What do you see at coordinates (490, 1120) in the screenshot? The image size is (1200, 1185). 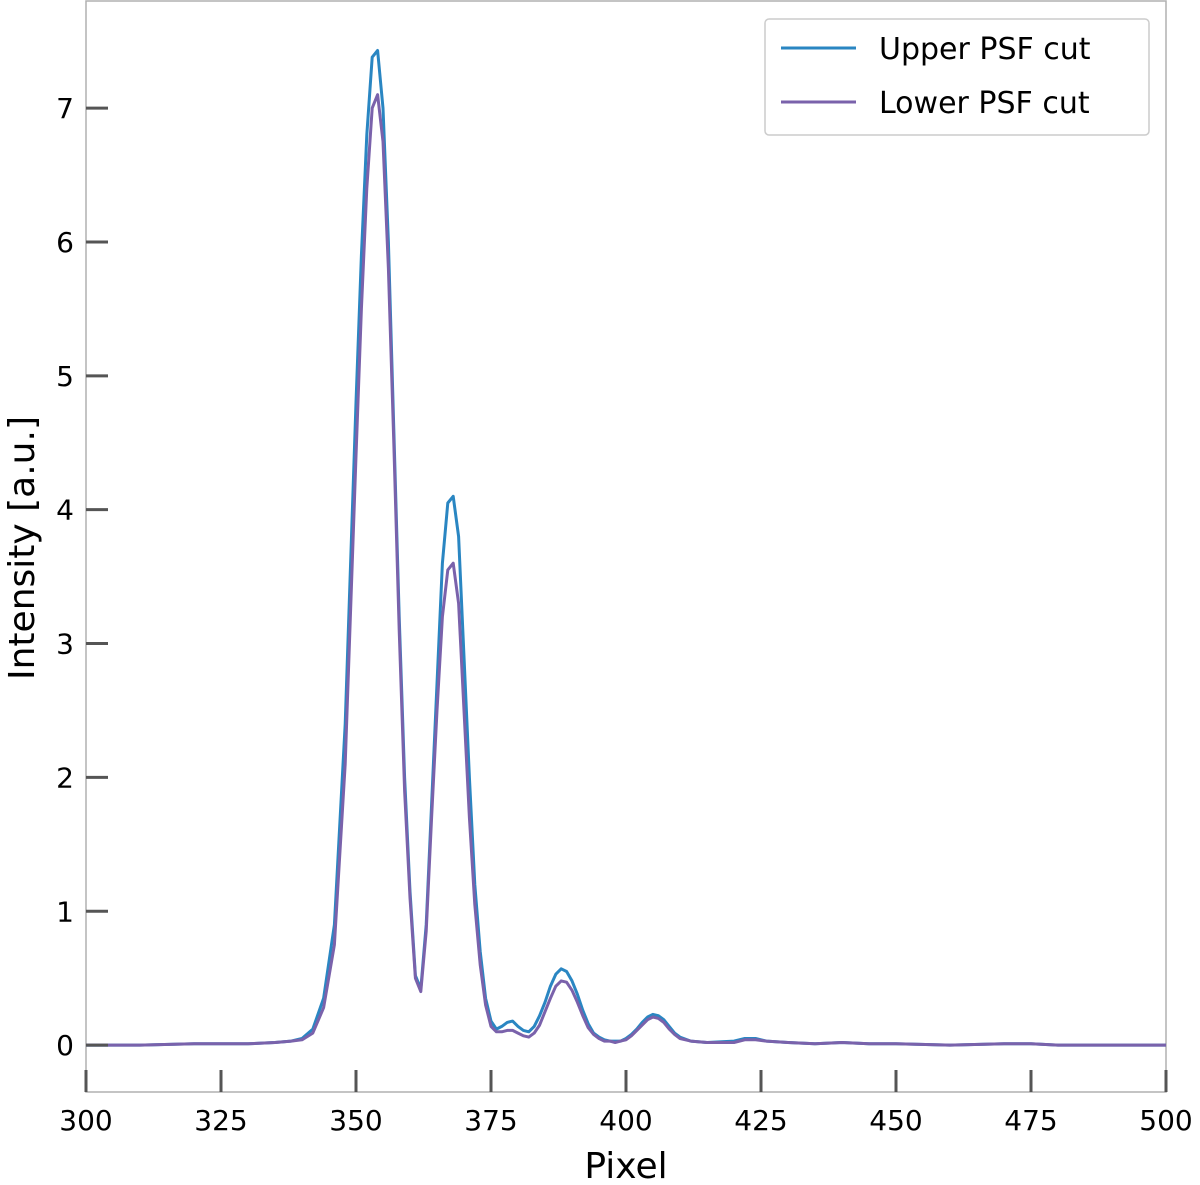 I see `x-tick-label: 375` at bounding box center [490, 1120].